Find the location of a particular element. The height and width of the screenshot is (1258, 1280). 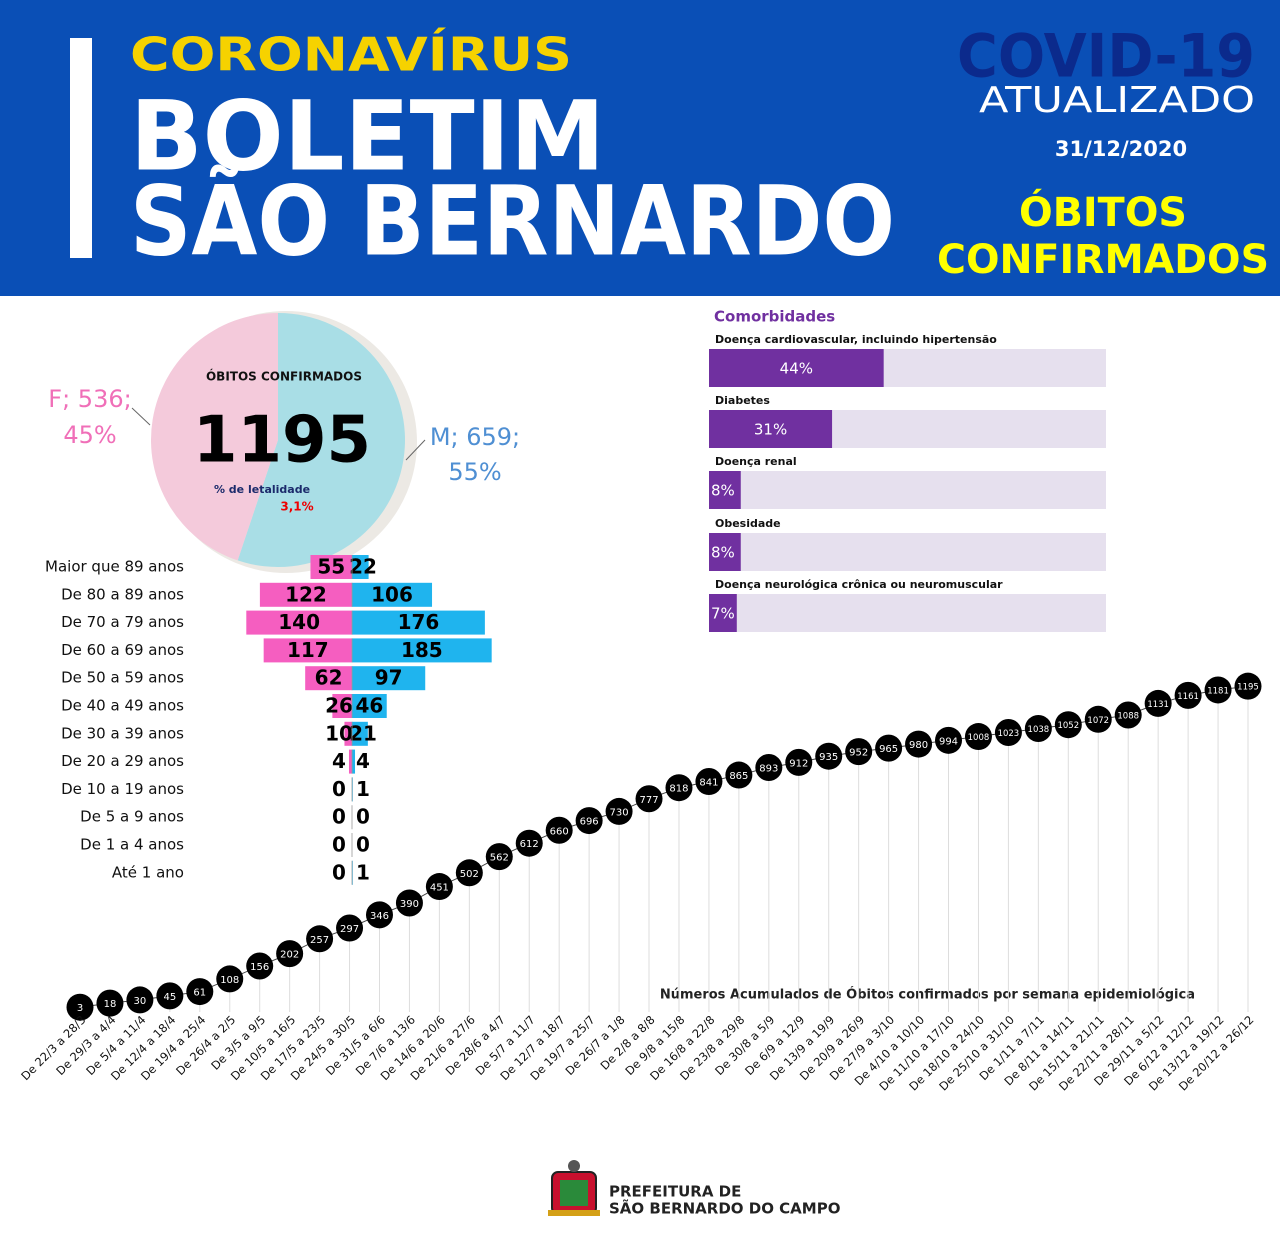

pyramid-label: 117 is located at coordinates (308, 650).